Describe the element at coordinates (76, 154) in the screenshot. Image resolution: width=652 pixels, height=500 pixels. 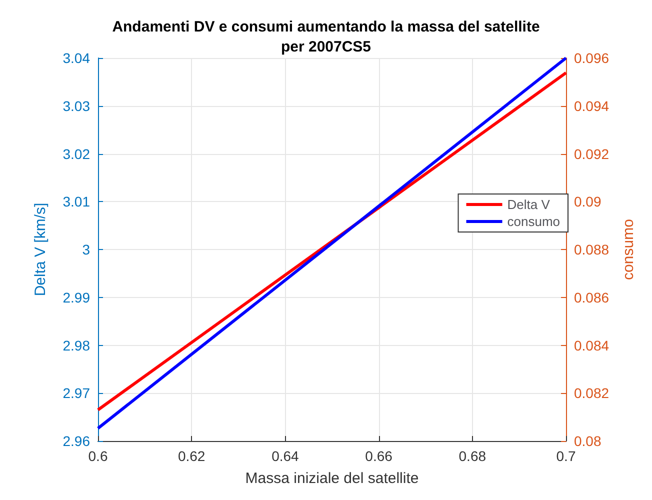
I see `y-tick-label: 3.02` at that location.